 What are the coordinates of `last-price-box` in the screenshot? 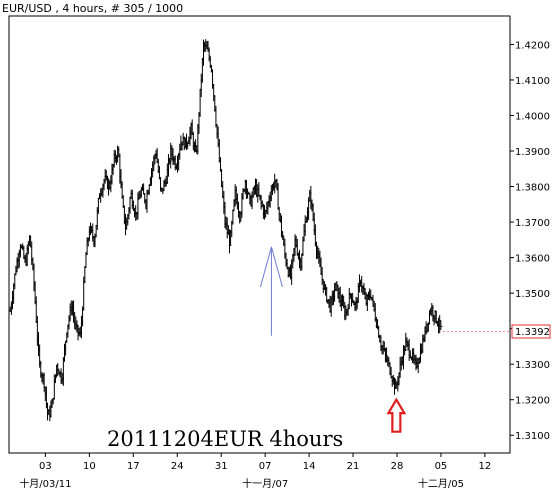 It's located at (531, 331).